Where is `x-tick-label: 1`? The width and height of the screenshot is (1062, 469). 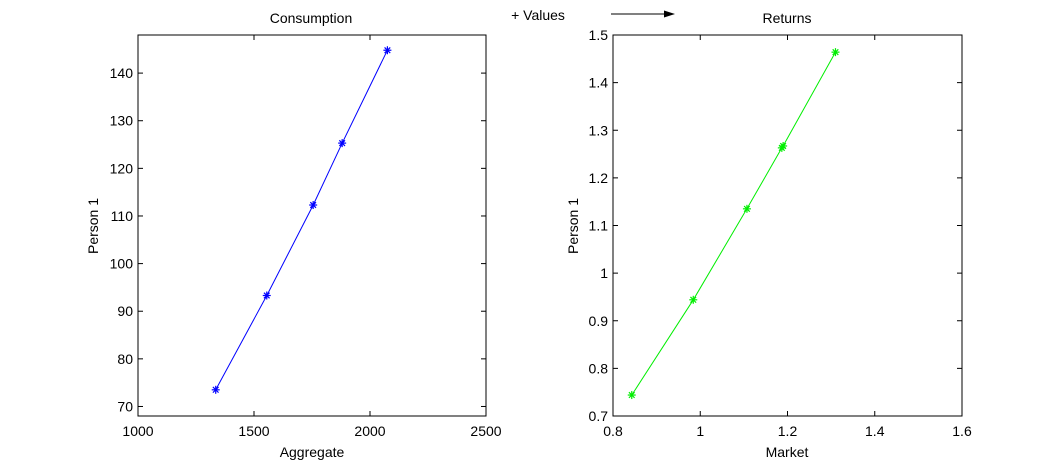 x-tick-label: 1 is located at coordinates (700, 431).